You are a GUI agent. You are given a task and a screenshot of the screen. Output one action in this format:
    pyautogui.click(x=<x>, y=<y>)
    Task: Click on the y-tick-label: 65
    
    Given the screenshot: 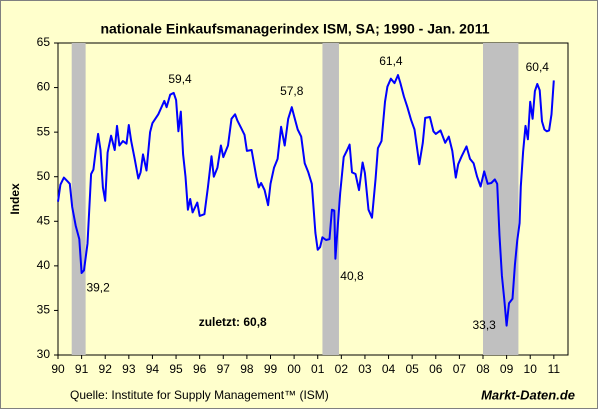 What is the action you would take?
    pyautogui.click(x=44, y=42)
    